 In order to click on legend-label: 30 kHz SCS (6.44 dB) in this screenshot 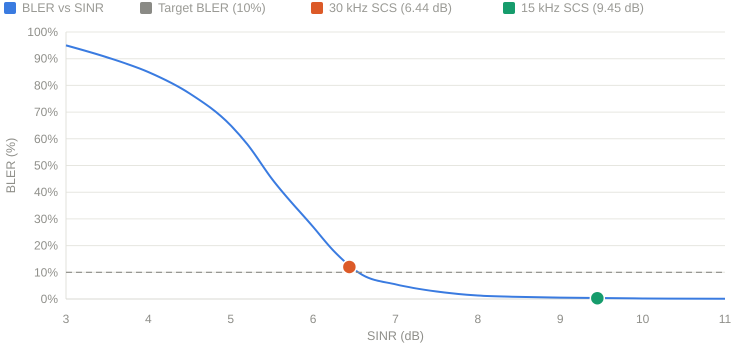, I will do `click(390, 8)`.